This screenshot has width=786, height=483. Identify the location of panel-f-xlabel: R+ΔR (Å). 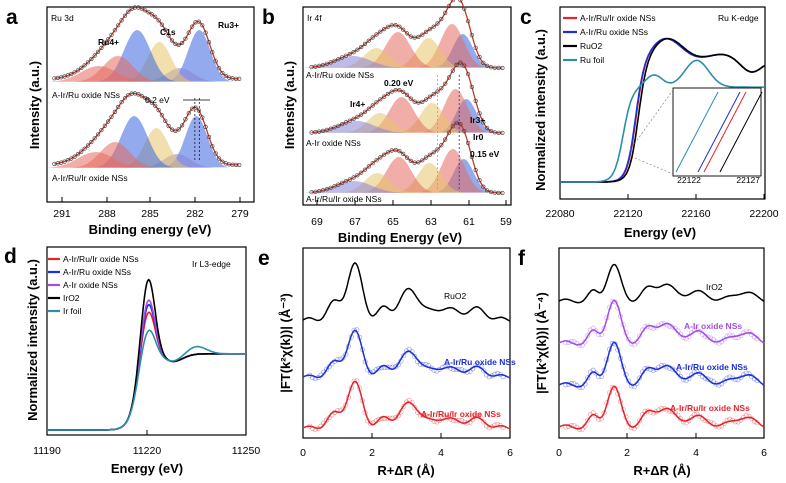
(661, 470).